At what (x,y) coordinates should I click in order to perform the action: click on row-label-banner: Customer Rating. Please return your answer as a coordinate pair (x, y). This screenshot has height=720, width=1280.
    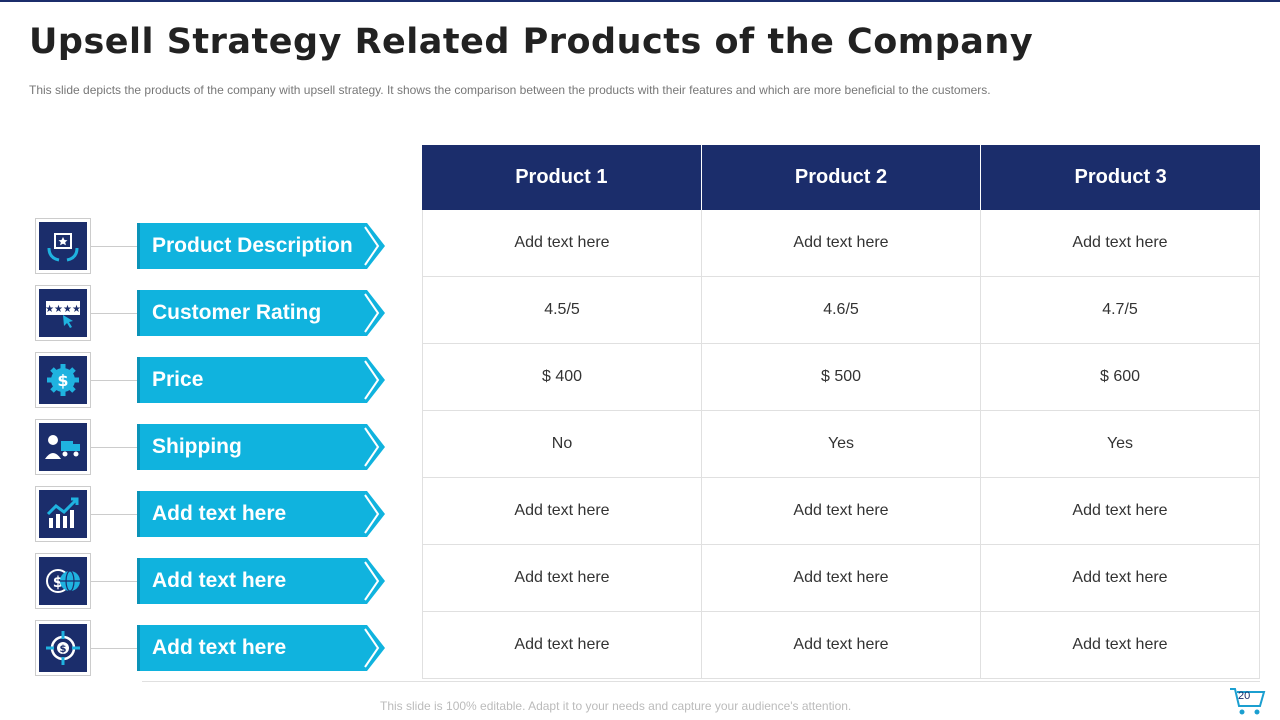
    Looking at the image, I should click on (261, 313).